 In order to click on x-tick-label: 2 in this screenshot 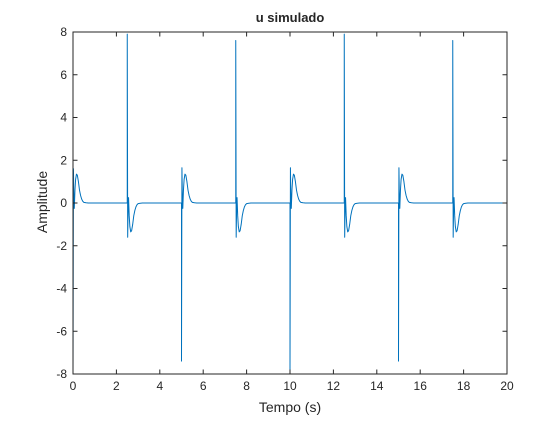, I will do `click(116, 386)`.